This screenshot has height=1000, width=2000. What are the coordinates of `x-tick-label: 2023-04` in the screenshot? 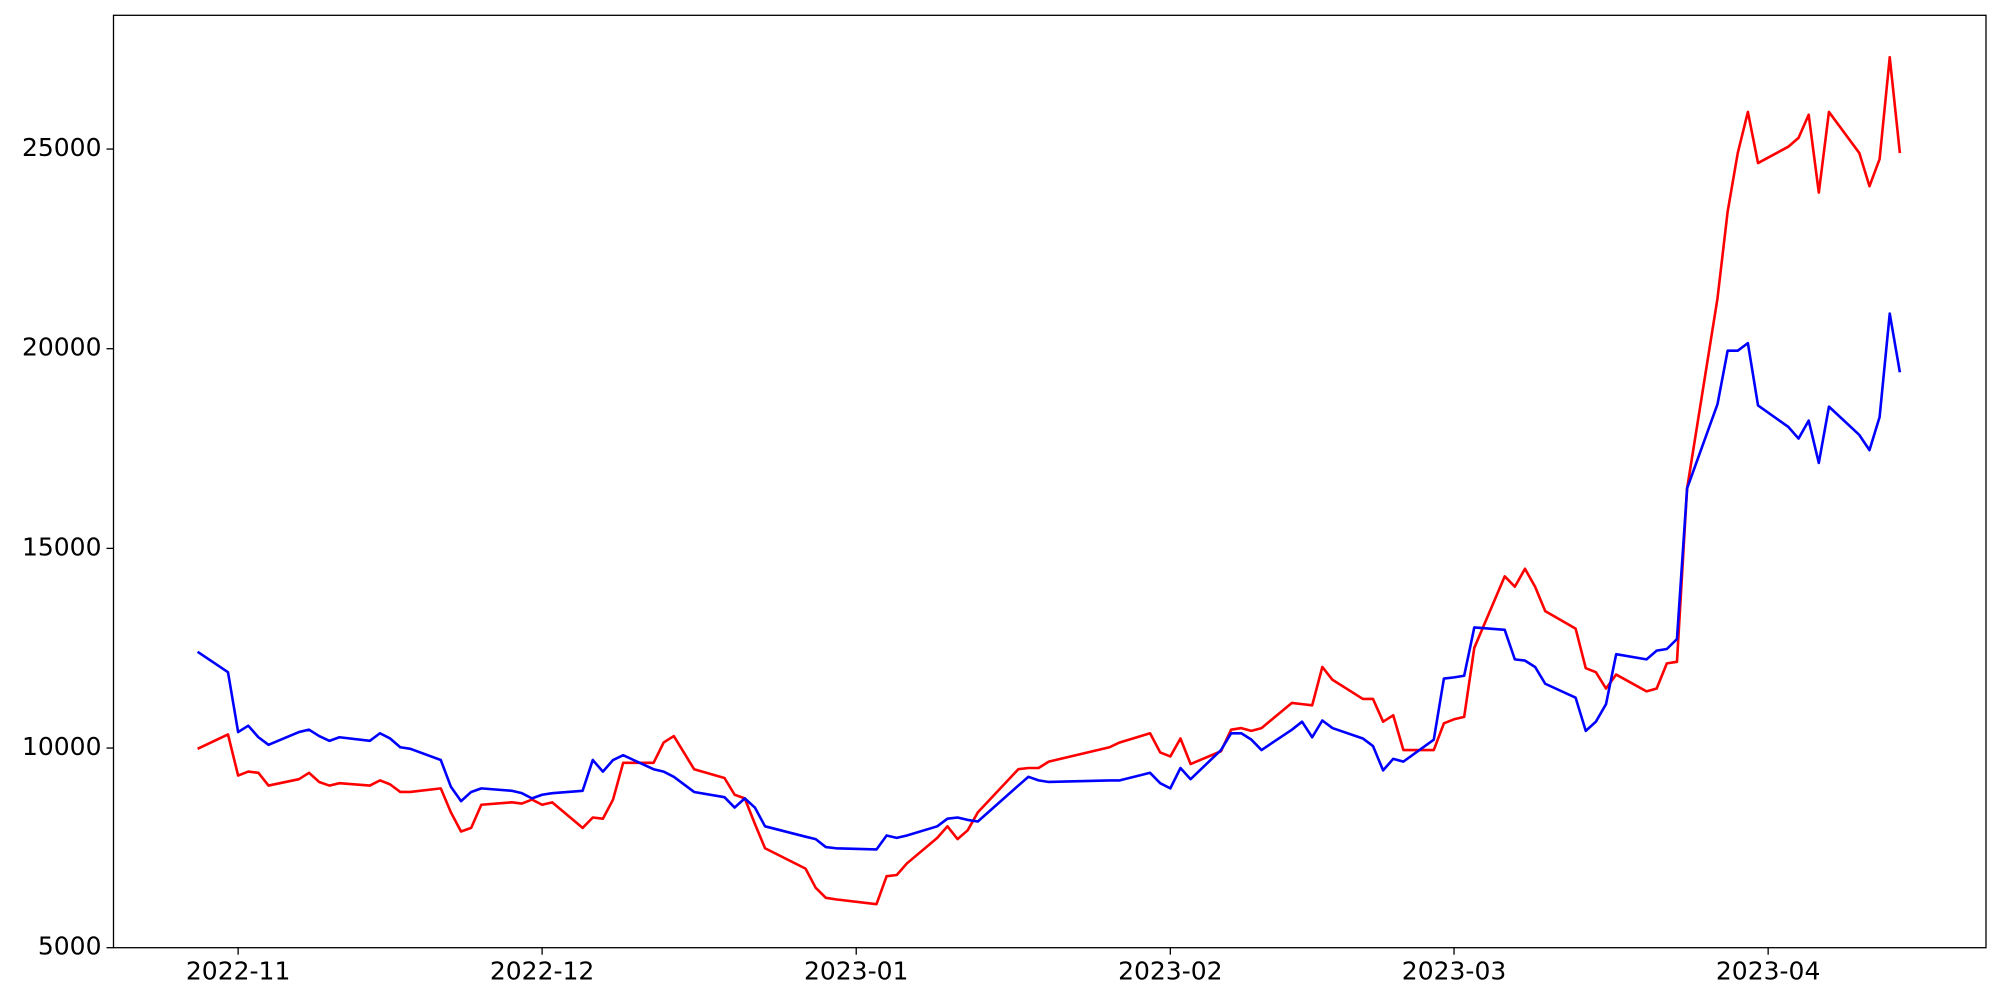 It's located at (1768, 971).